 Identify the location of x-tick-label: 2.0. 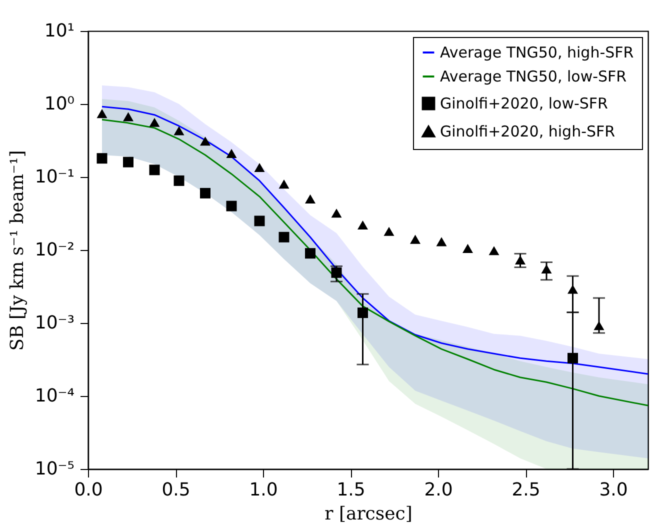
(438, 490).